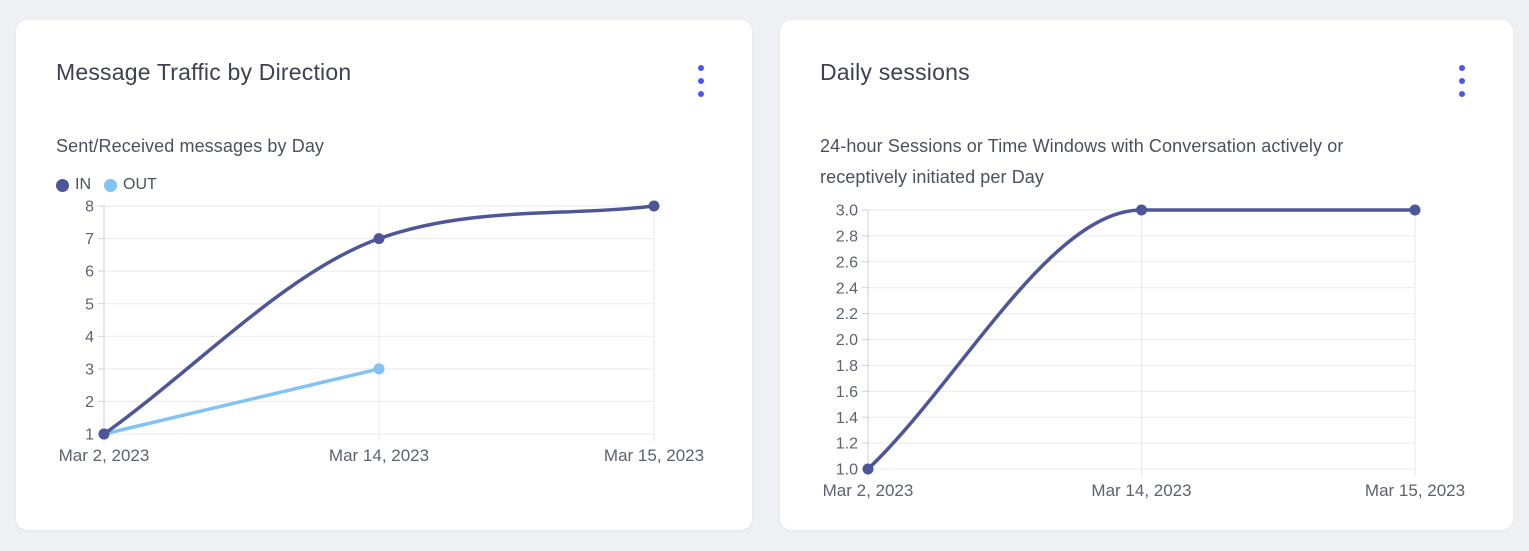  I want to click on card-title: Message Traffic by Direction, so click(204, 72).